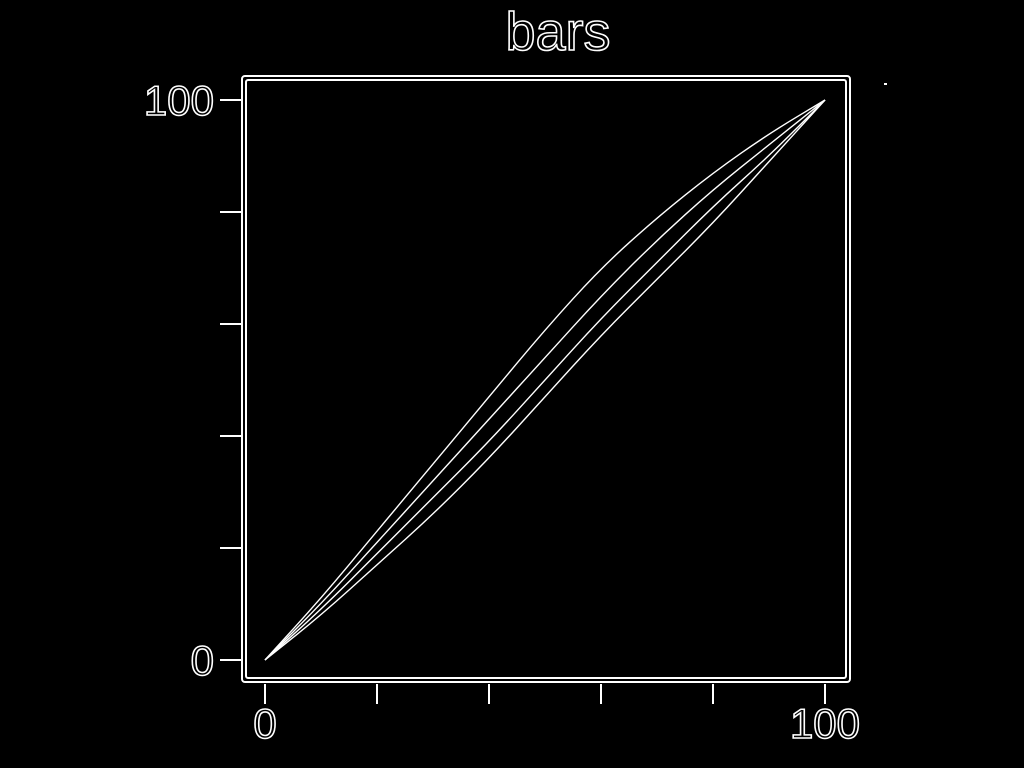  What do you see at coordinates (557, 716) in the screenshot?
I see `x-axis: 0 100` at bounding box center [557, 716].